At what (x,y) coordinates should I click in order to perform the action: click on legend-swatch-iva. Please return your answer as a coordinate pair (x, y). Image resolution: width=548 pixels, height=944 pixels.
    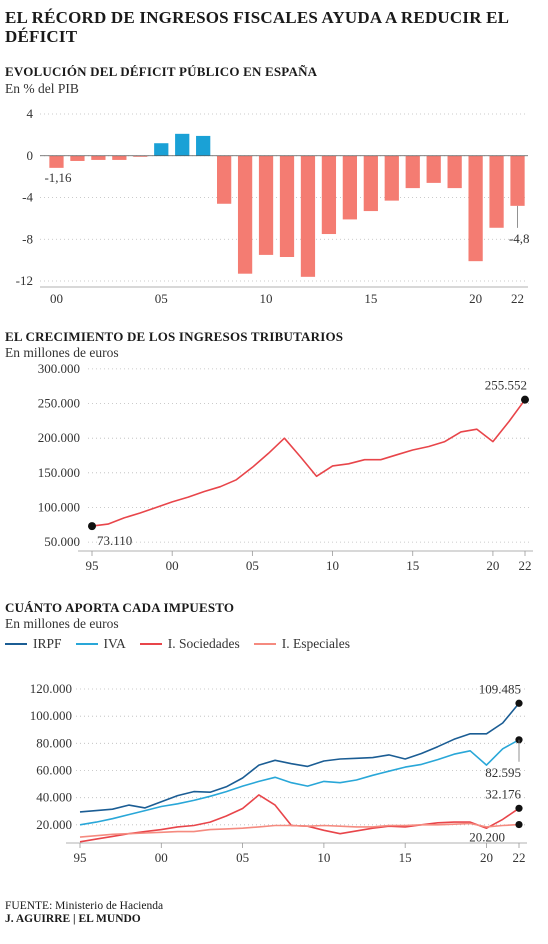
    Looking at the image, I should click on (86, 644).